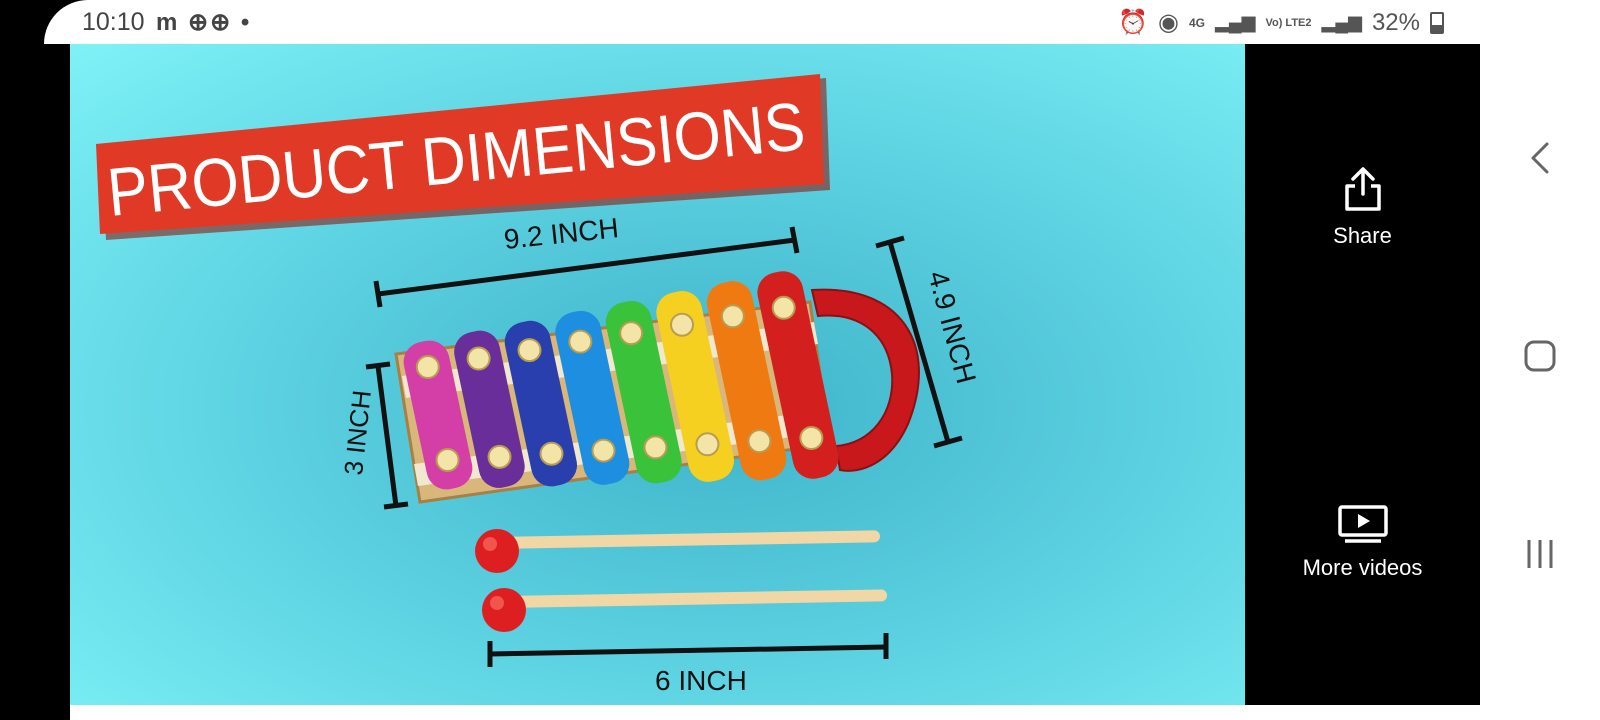  Describe the element at coordinates (357, 433) in the screenshot. I see `dim-left-label: 3 INCH` at that location.